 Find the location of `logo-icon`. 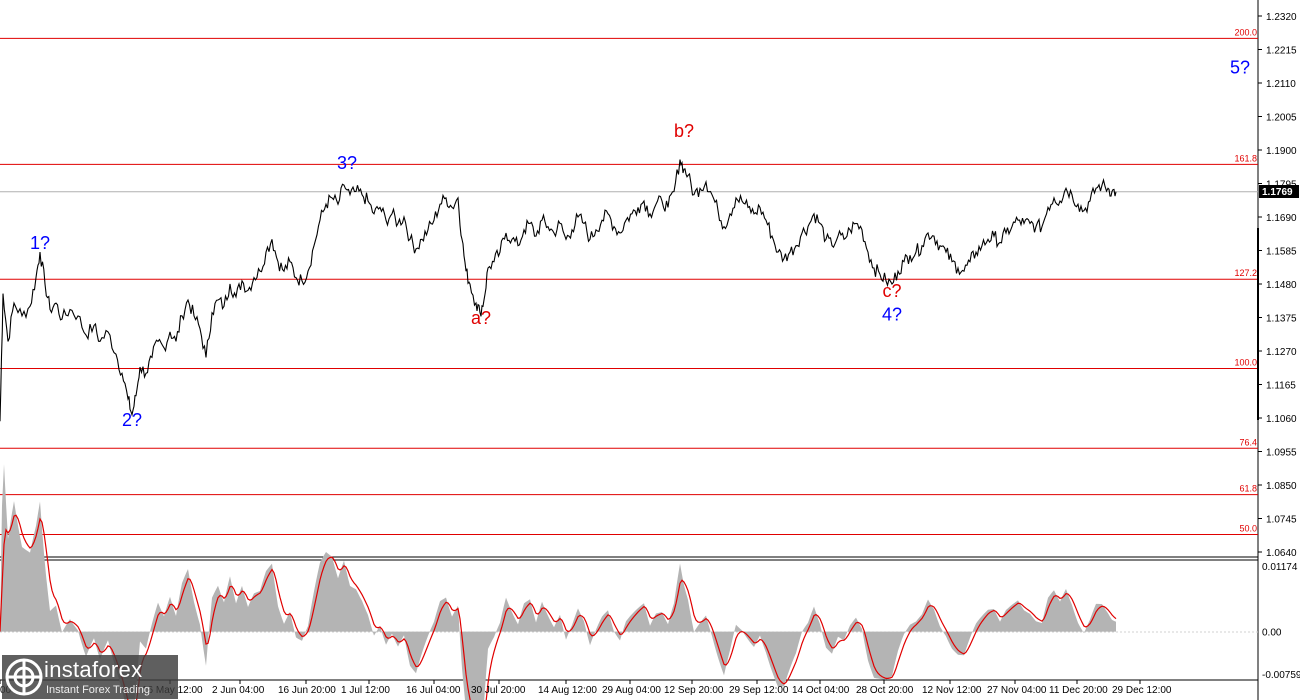

logo-icon is located at coordinates (24, 677).